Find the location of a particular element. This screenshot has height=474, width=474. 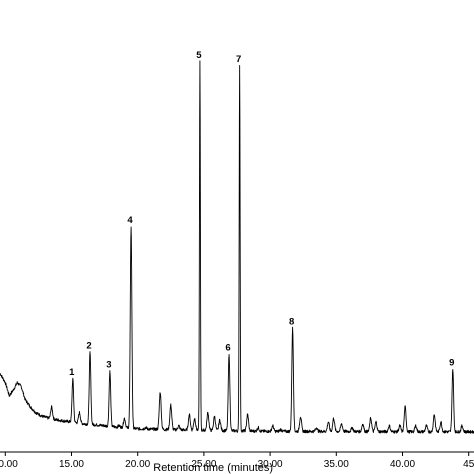

x-tick-label: 25.00 is located at coordinates (203, 464).